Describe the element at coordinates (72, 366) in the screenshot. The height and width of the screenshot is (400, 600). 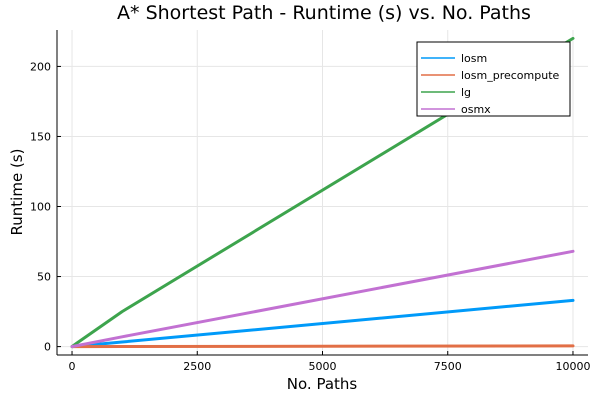
I see `x-tick-label: 0` at that location.